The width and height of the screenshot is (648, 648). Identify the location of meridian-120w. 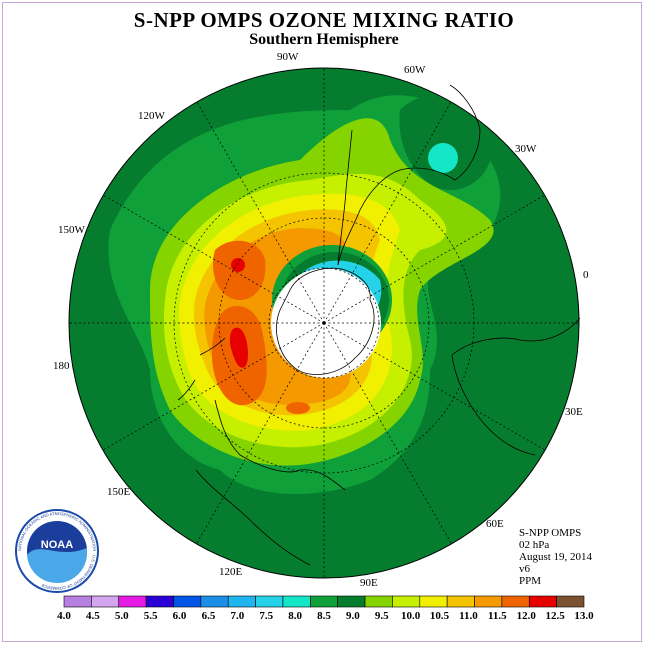
(260, 212).